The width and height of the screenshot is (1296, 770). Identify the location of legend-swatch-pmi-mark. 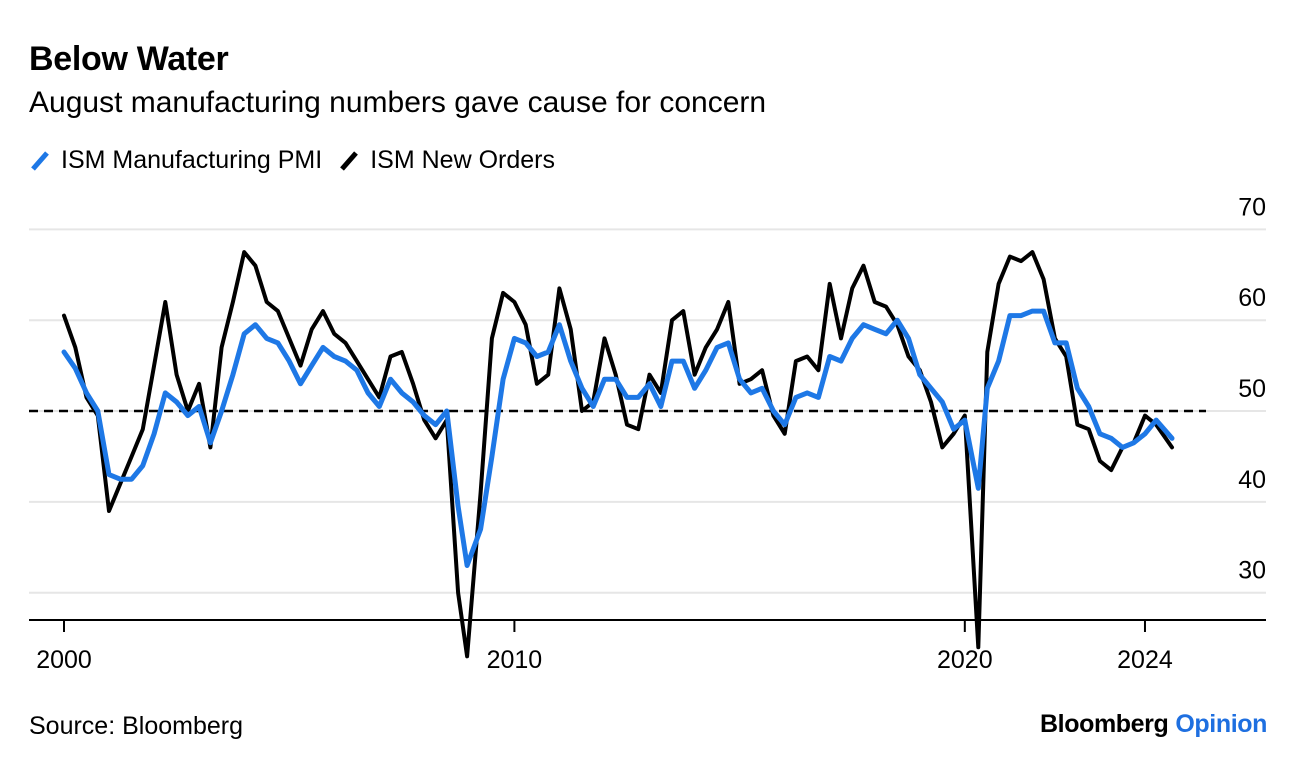
(40, 160).